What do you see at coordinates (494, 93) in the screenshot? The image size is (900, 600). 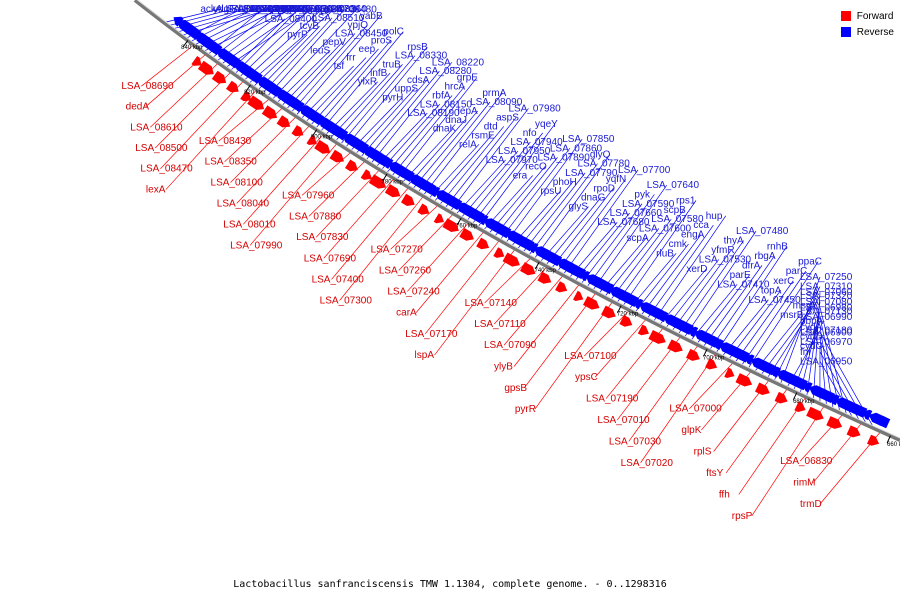 I see `gene-label-prmA: prmA` at bounding box center [494, 93].